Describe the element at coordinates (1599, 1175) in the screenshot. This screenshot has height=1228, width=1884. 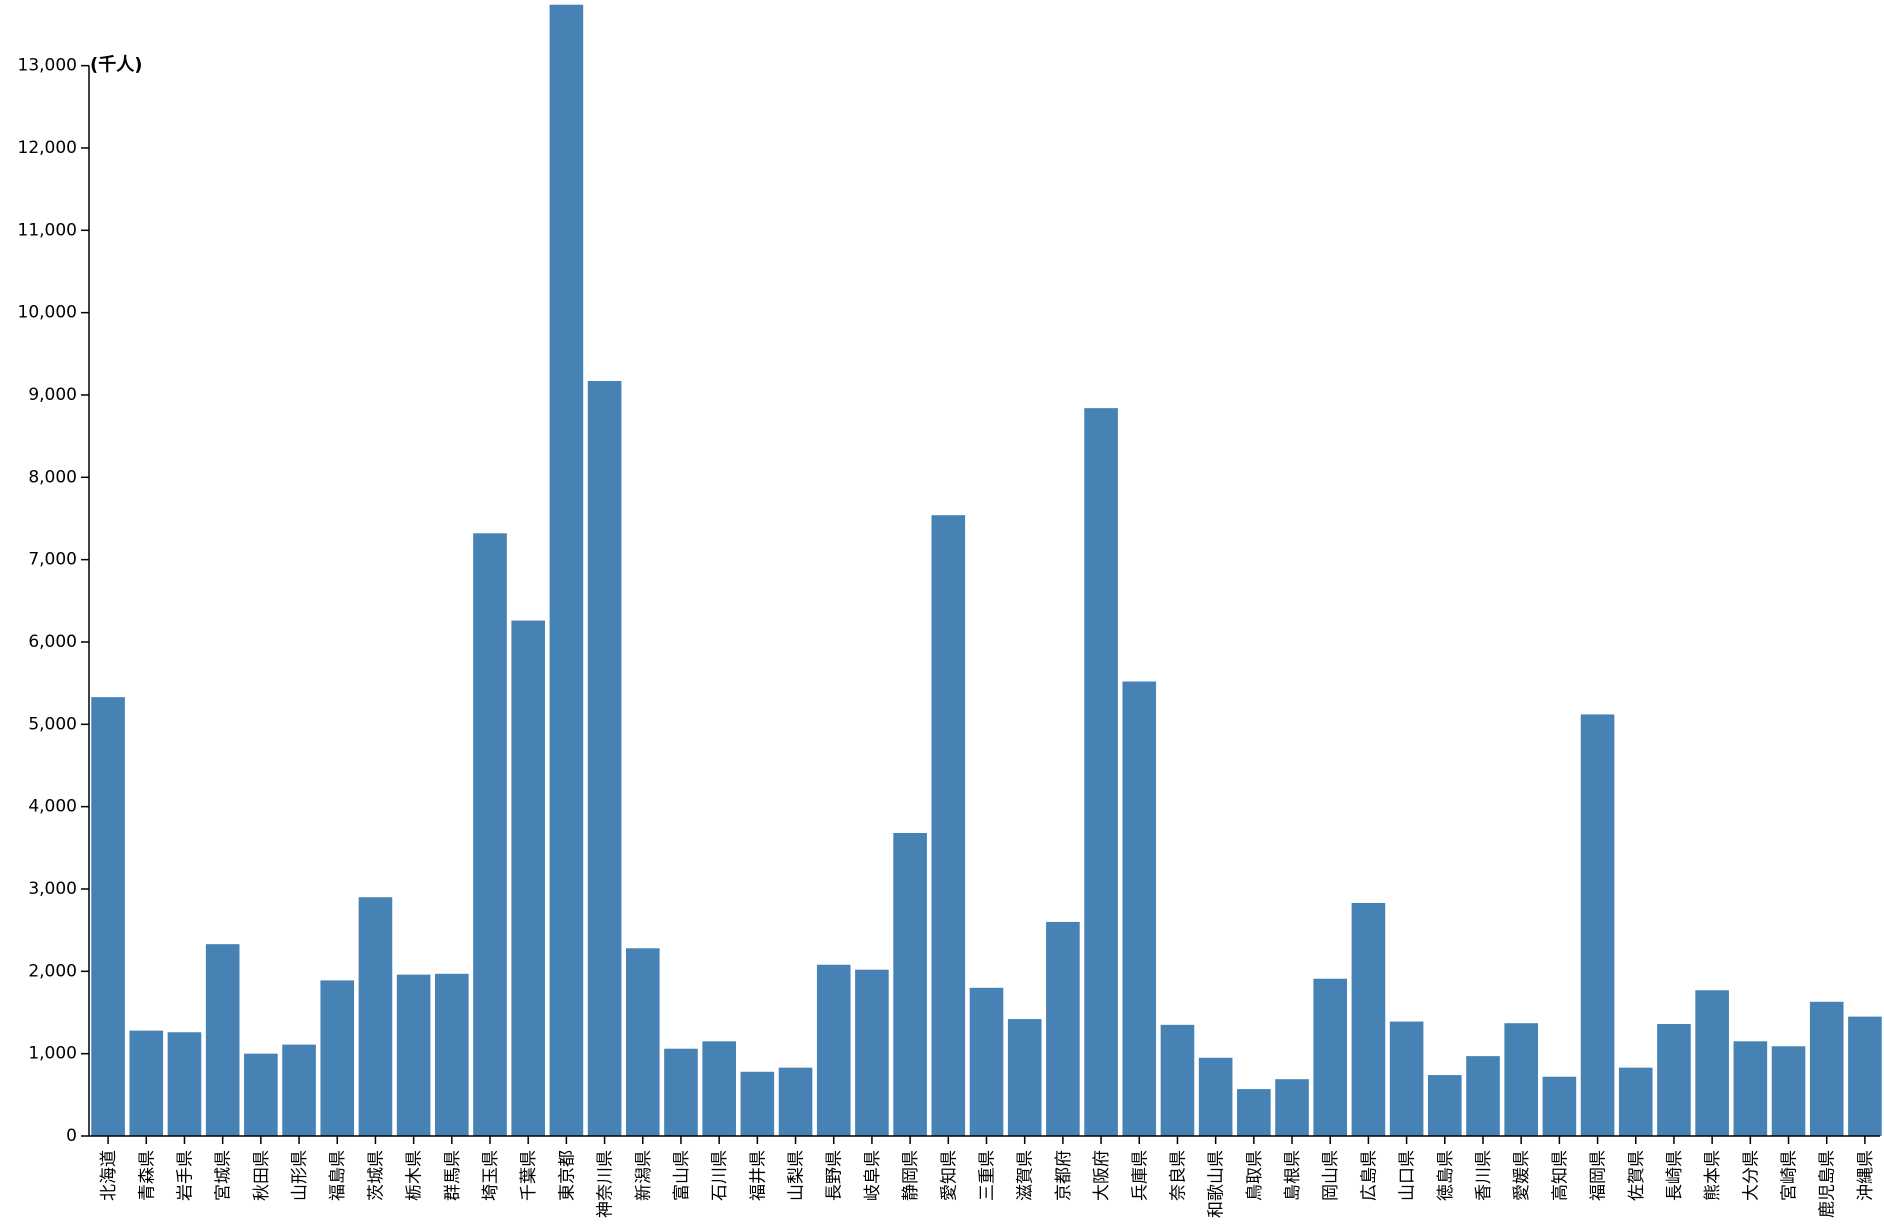
I see `x-category-label: 福岡県` at that location.